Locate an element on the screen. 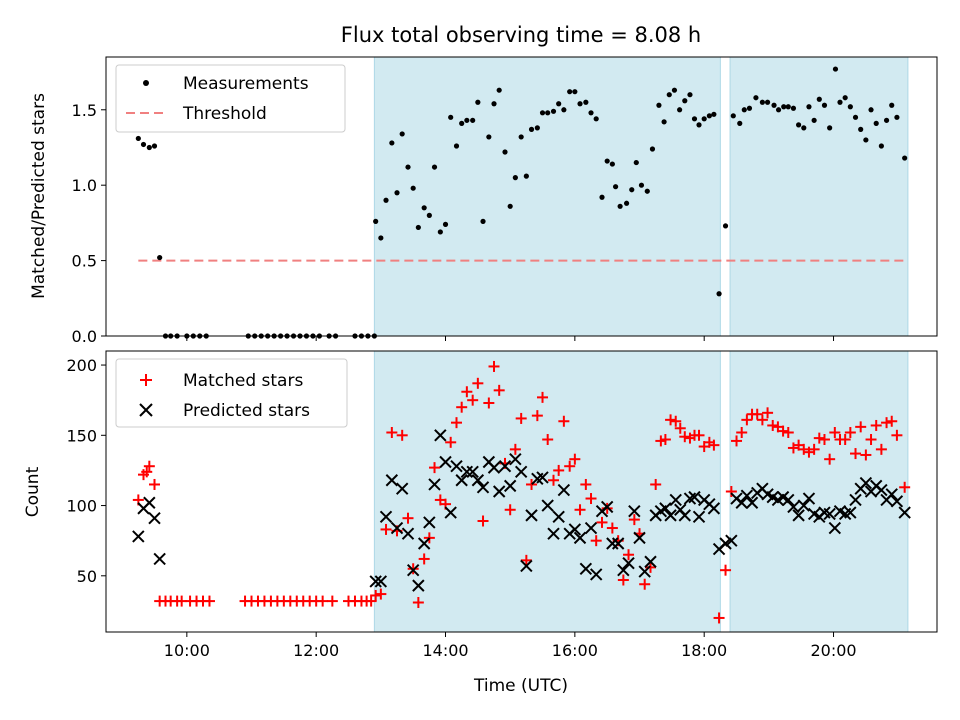  y-tick-label: 0.5 is located at coordinates (84, 261).